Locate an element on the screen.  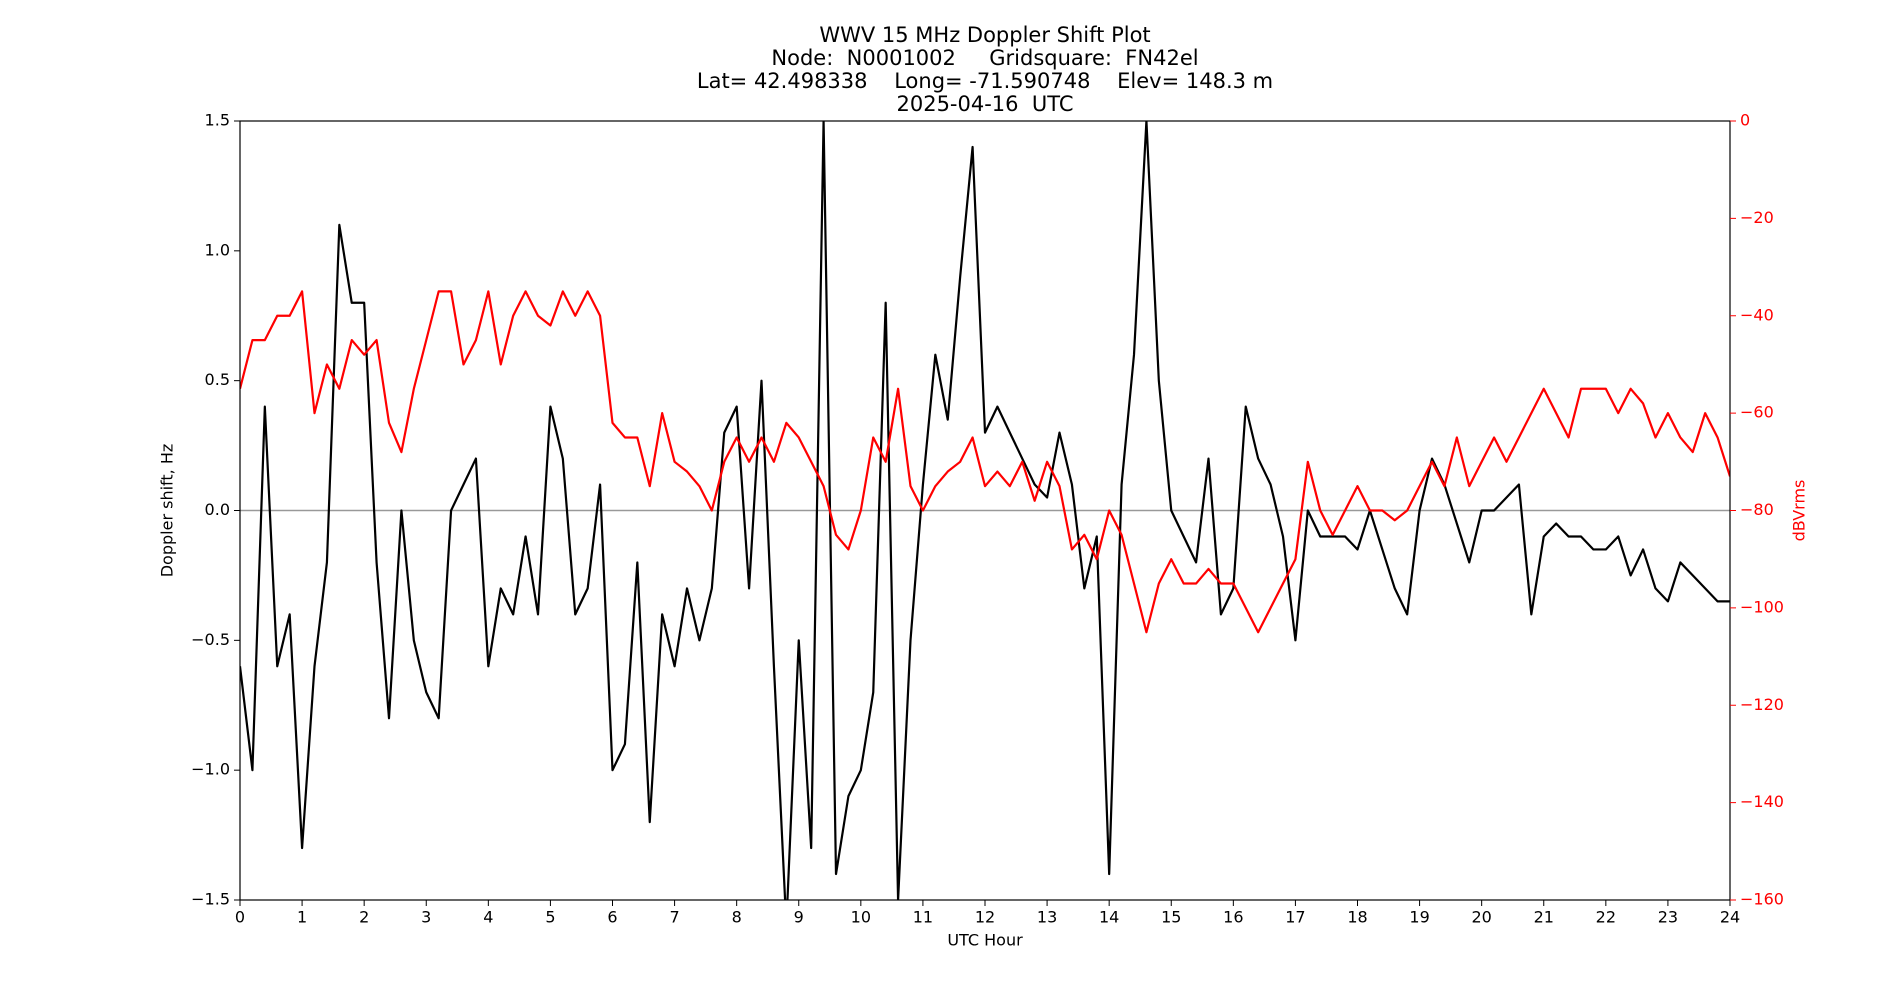
x-tick-label: 10 is located at coordinates (861, 917).